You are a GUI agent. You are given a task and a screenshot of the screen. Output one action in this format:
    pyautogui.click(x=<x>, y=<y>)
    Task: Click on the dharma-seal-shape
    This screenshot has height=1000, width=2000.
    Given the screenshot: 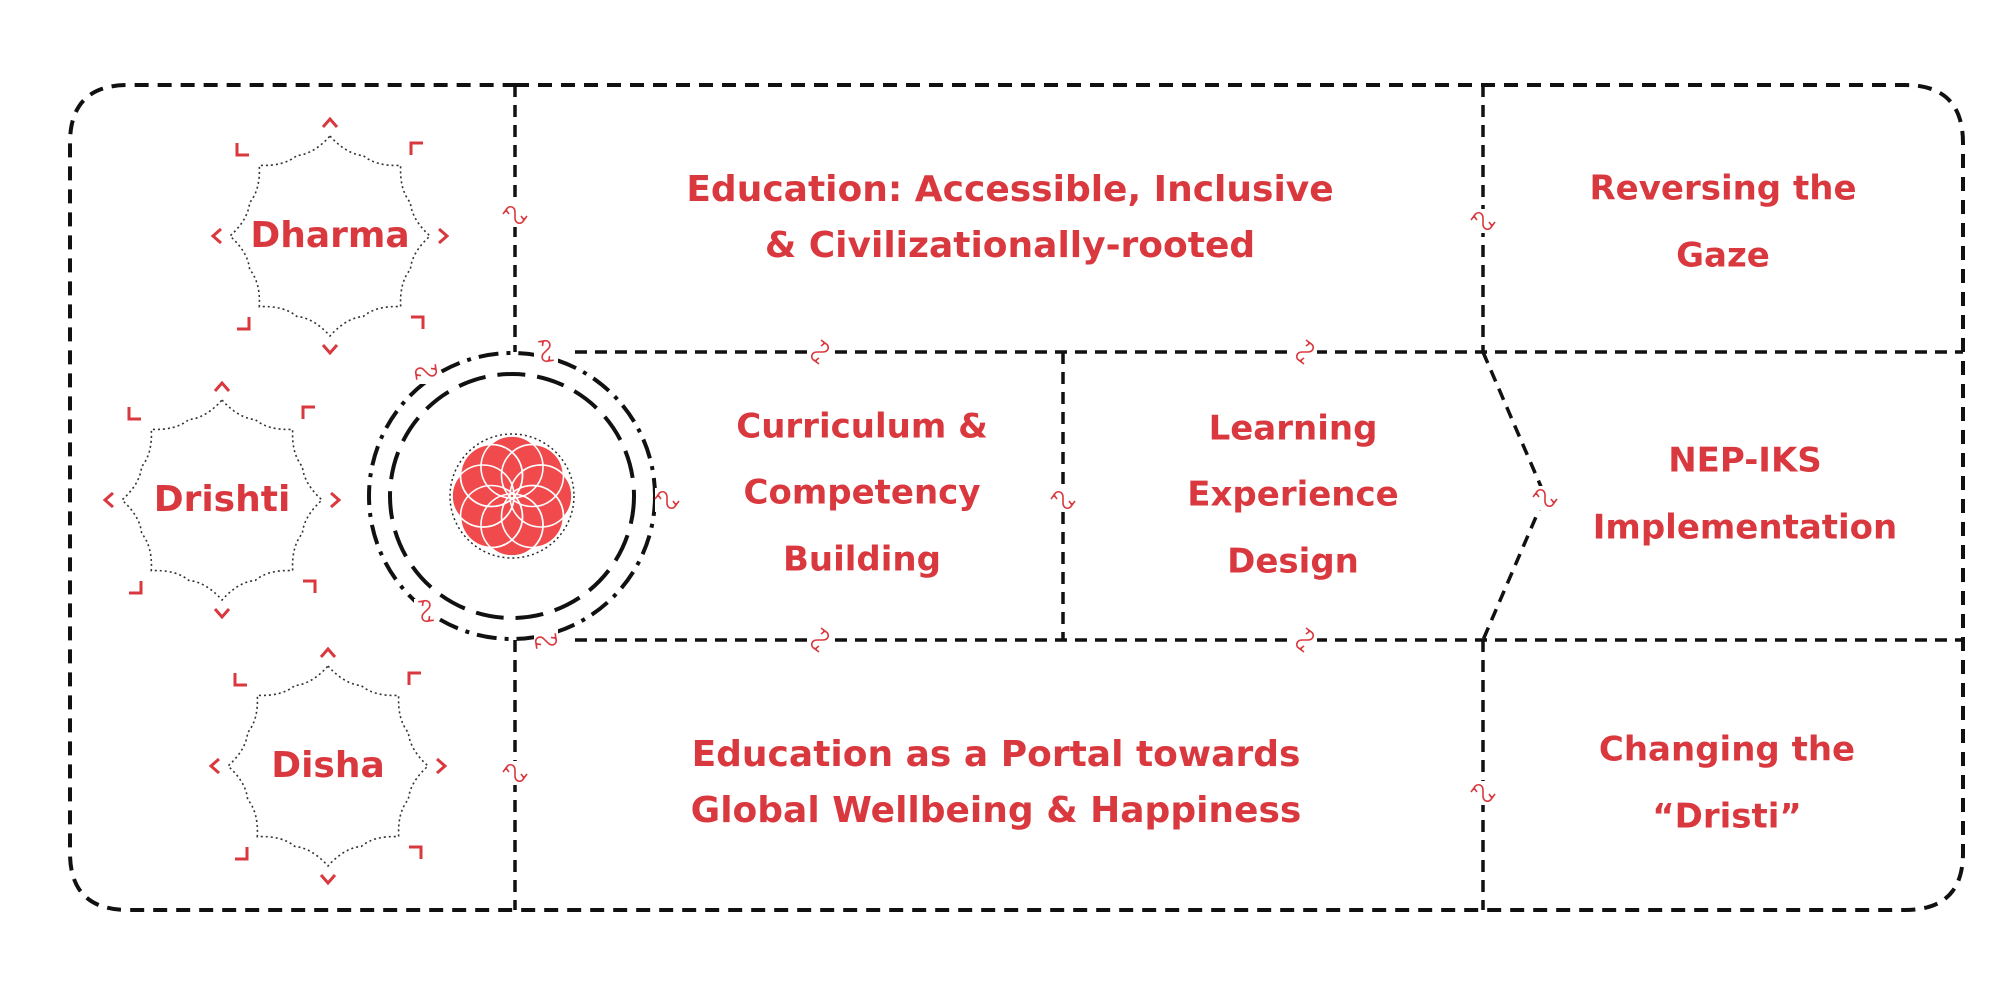 What is the action you would take?
    pyautogui.click(x=330, y=236)
    